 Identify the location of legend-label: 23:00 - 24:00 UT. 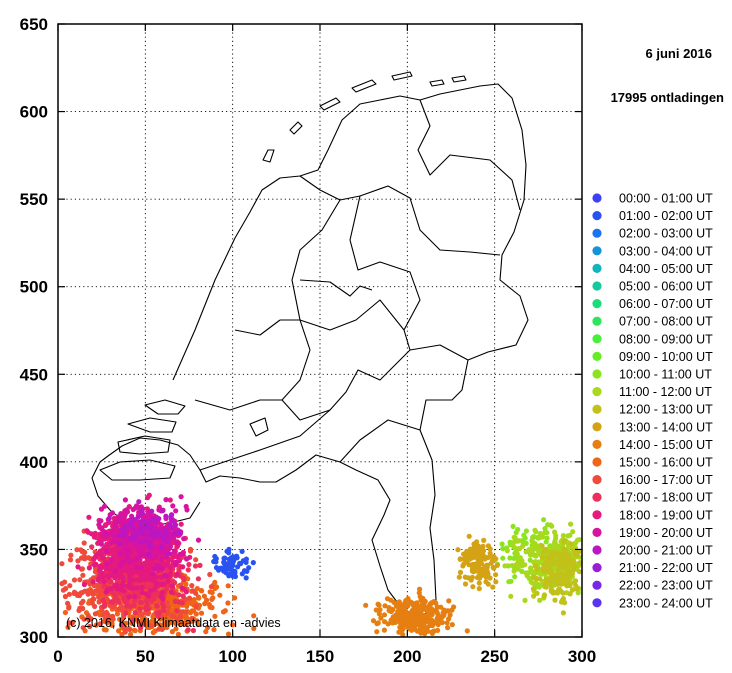
(666, 603).